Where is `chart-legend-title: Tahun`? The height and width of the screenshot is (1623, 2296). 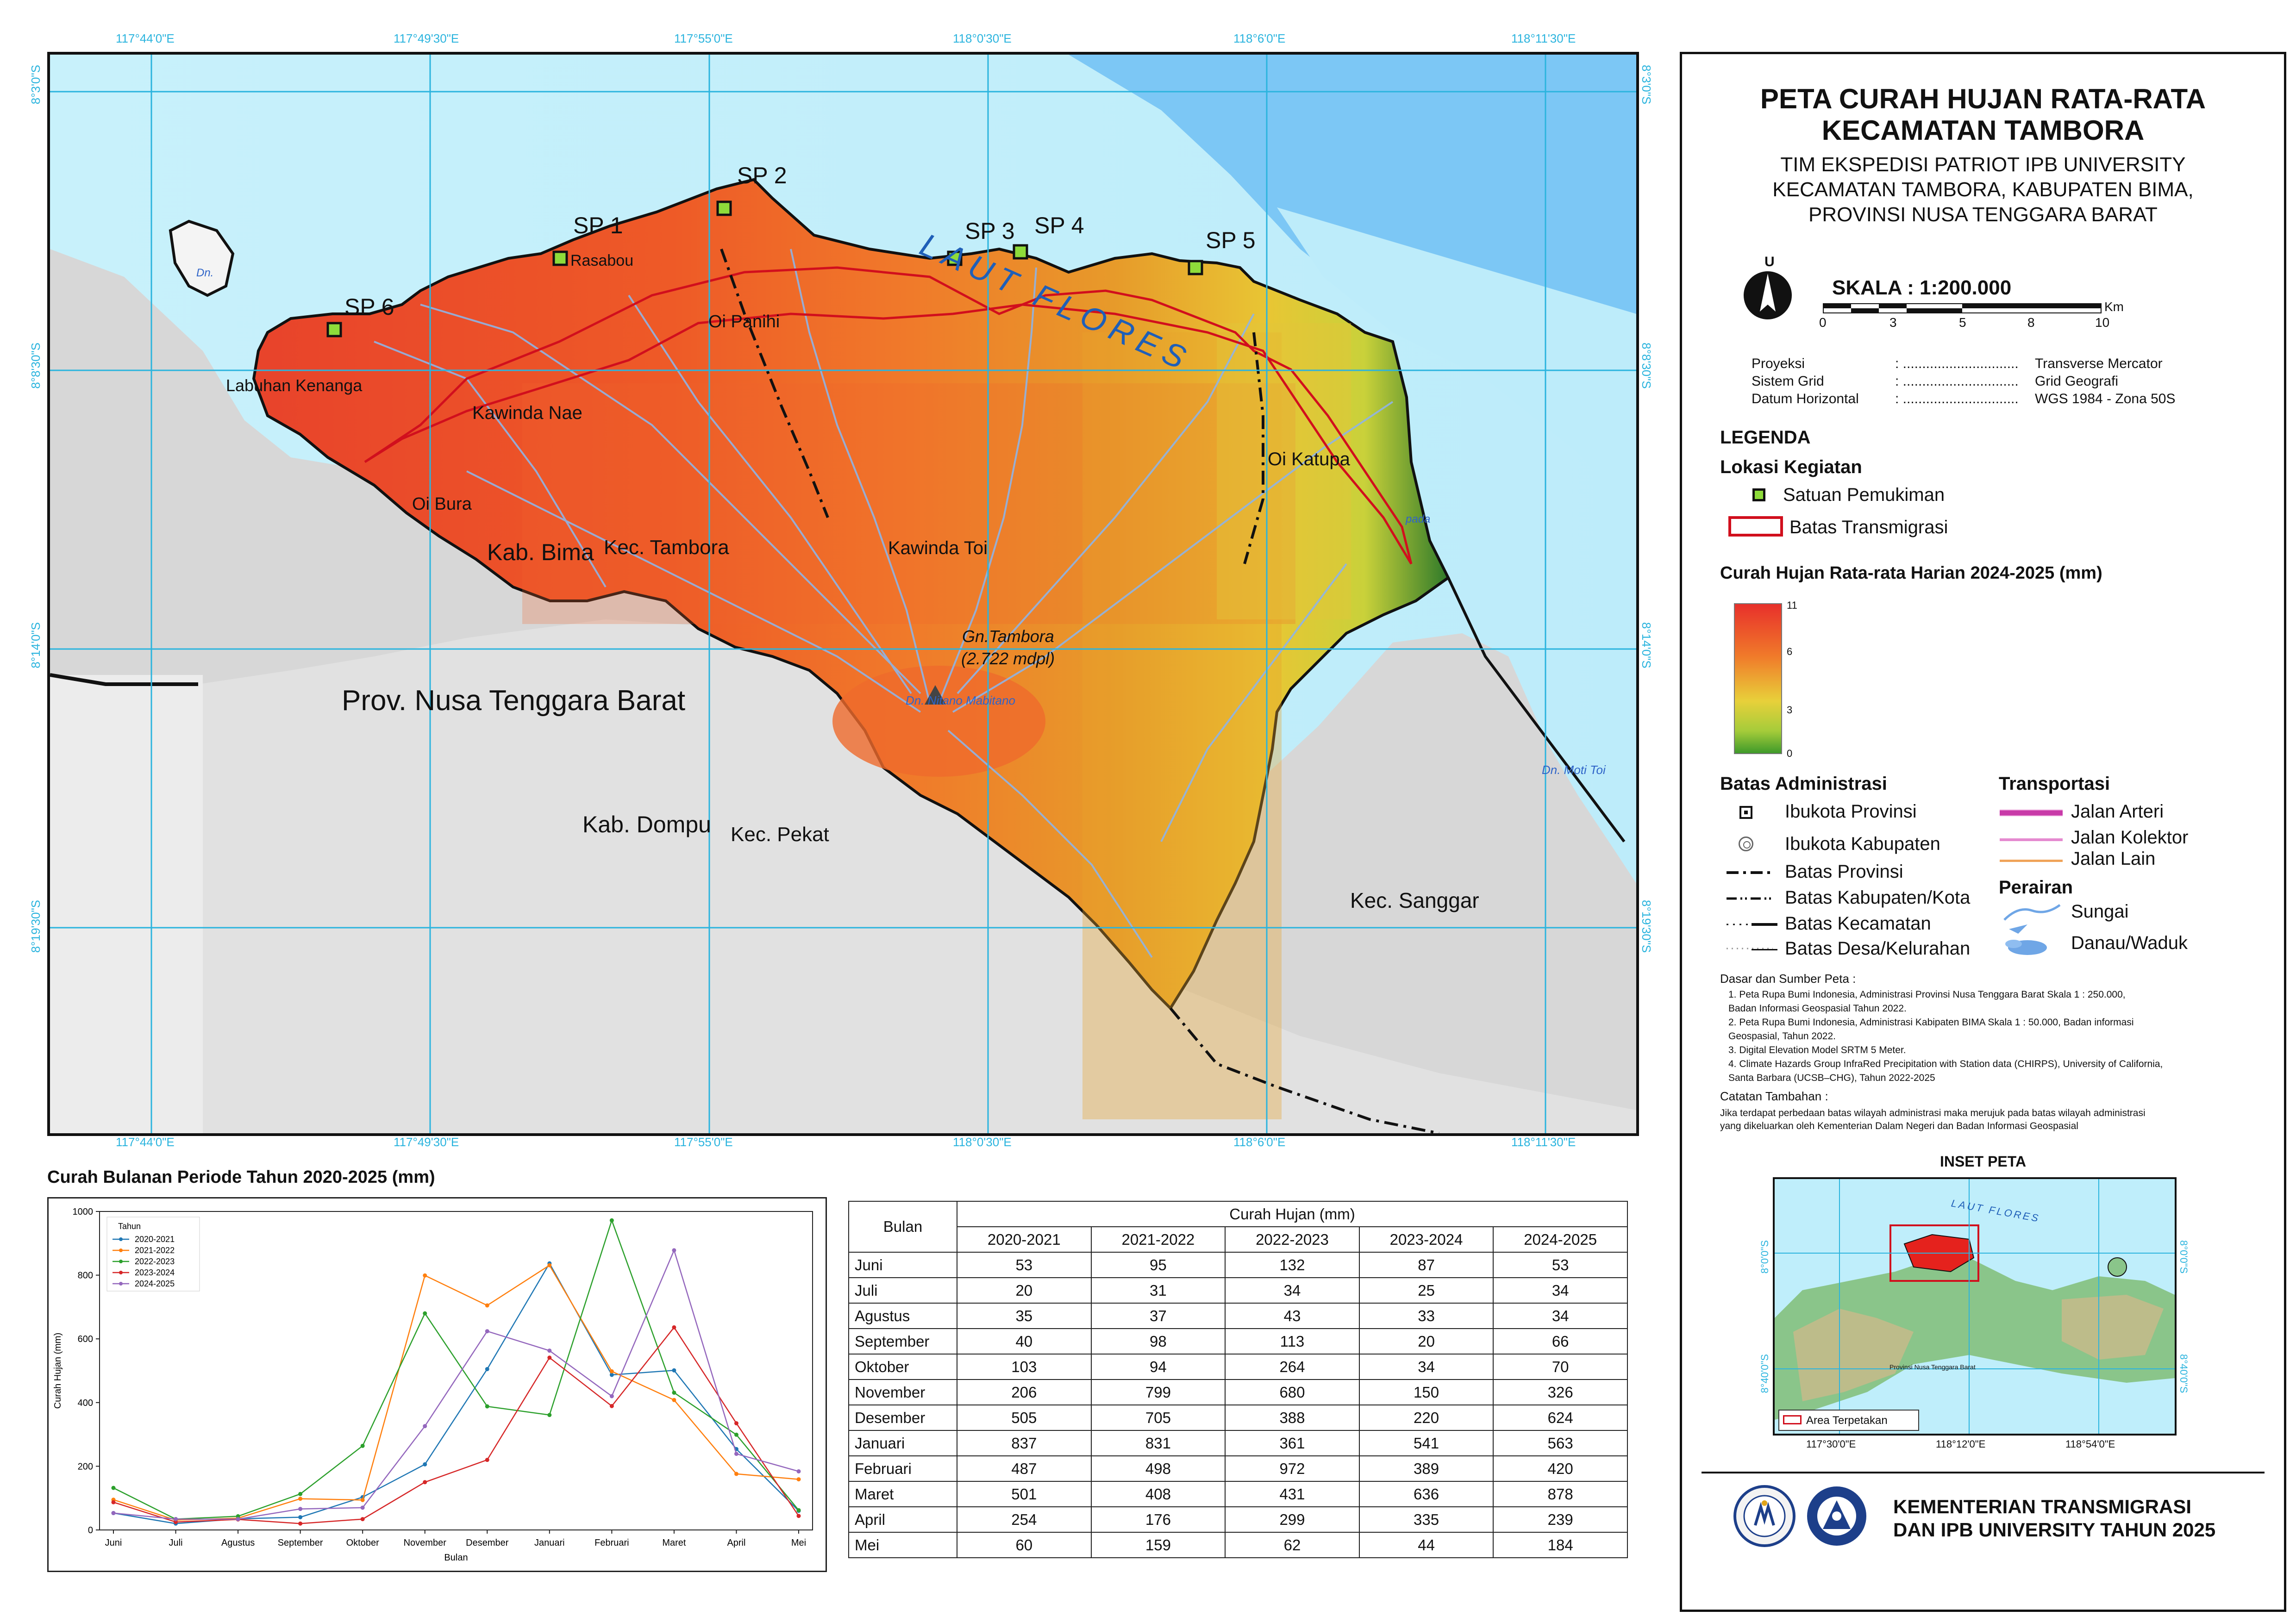 chart-legend-title: Tahun is located at coordinates (130, 1226).